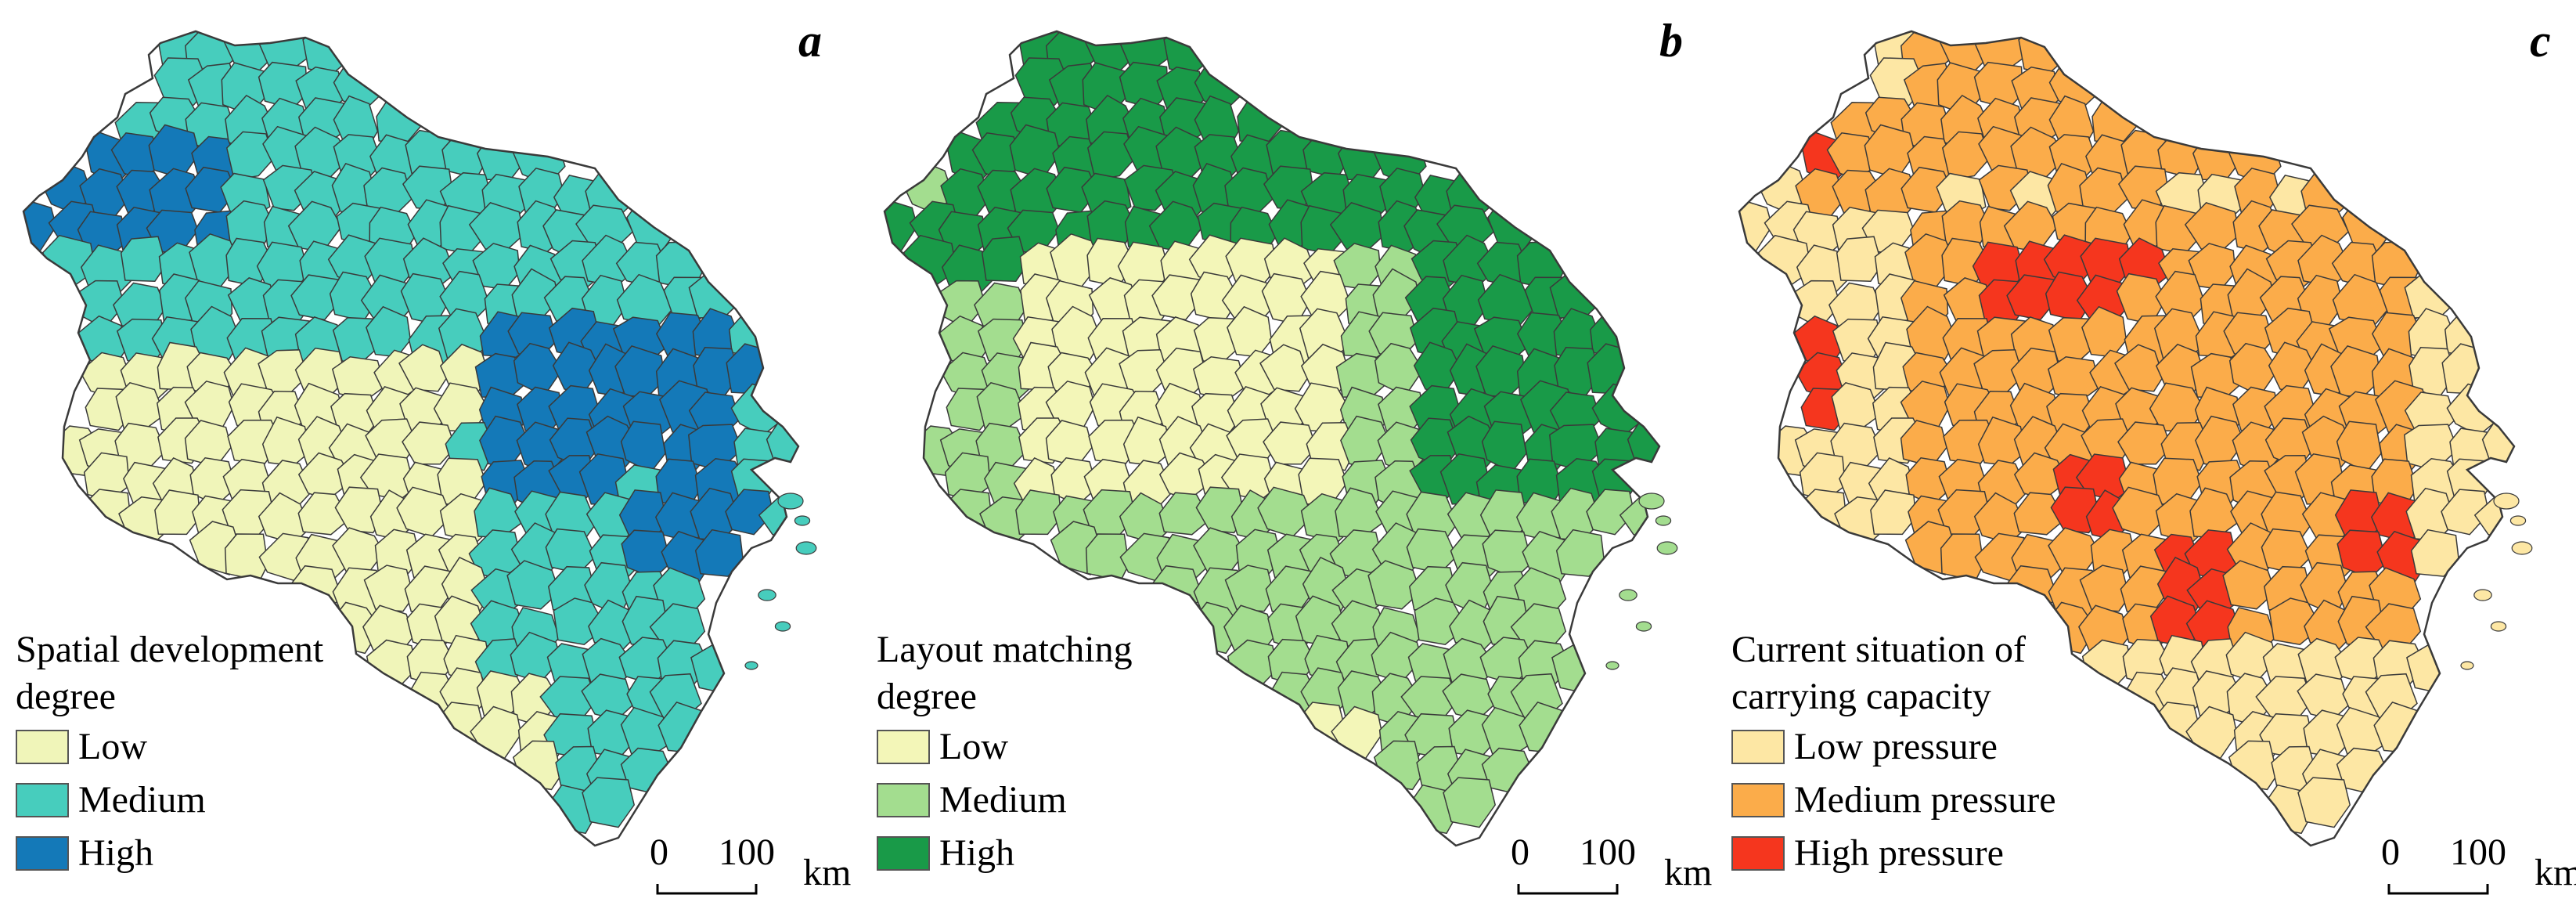 The height and width of the screenshot is (920, 2576). Describe the element at coordinates (115, 853) in the screenshot. I see `legend-label-high-a: High` at that location.